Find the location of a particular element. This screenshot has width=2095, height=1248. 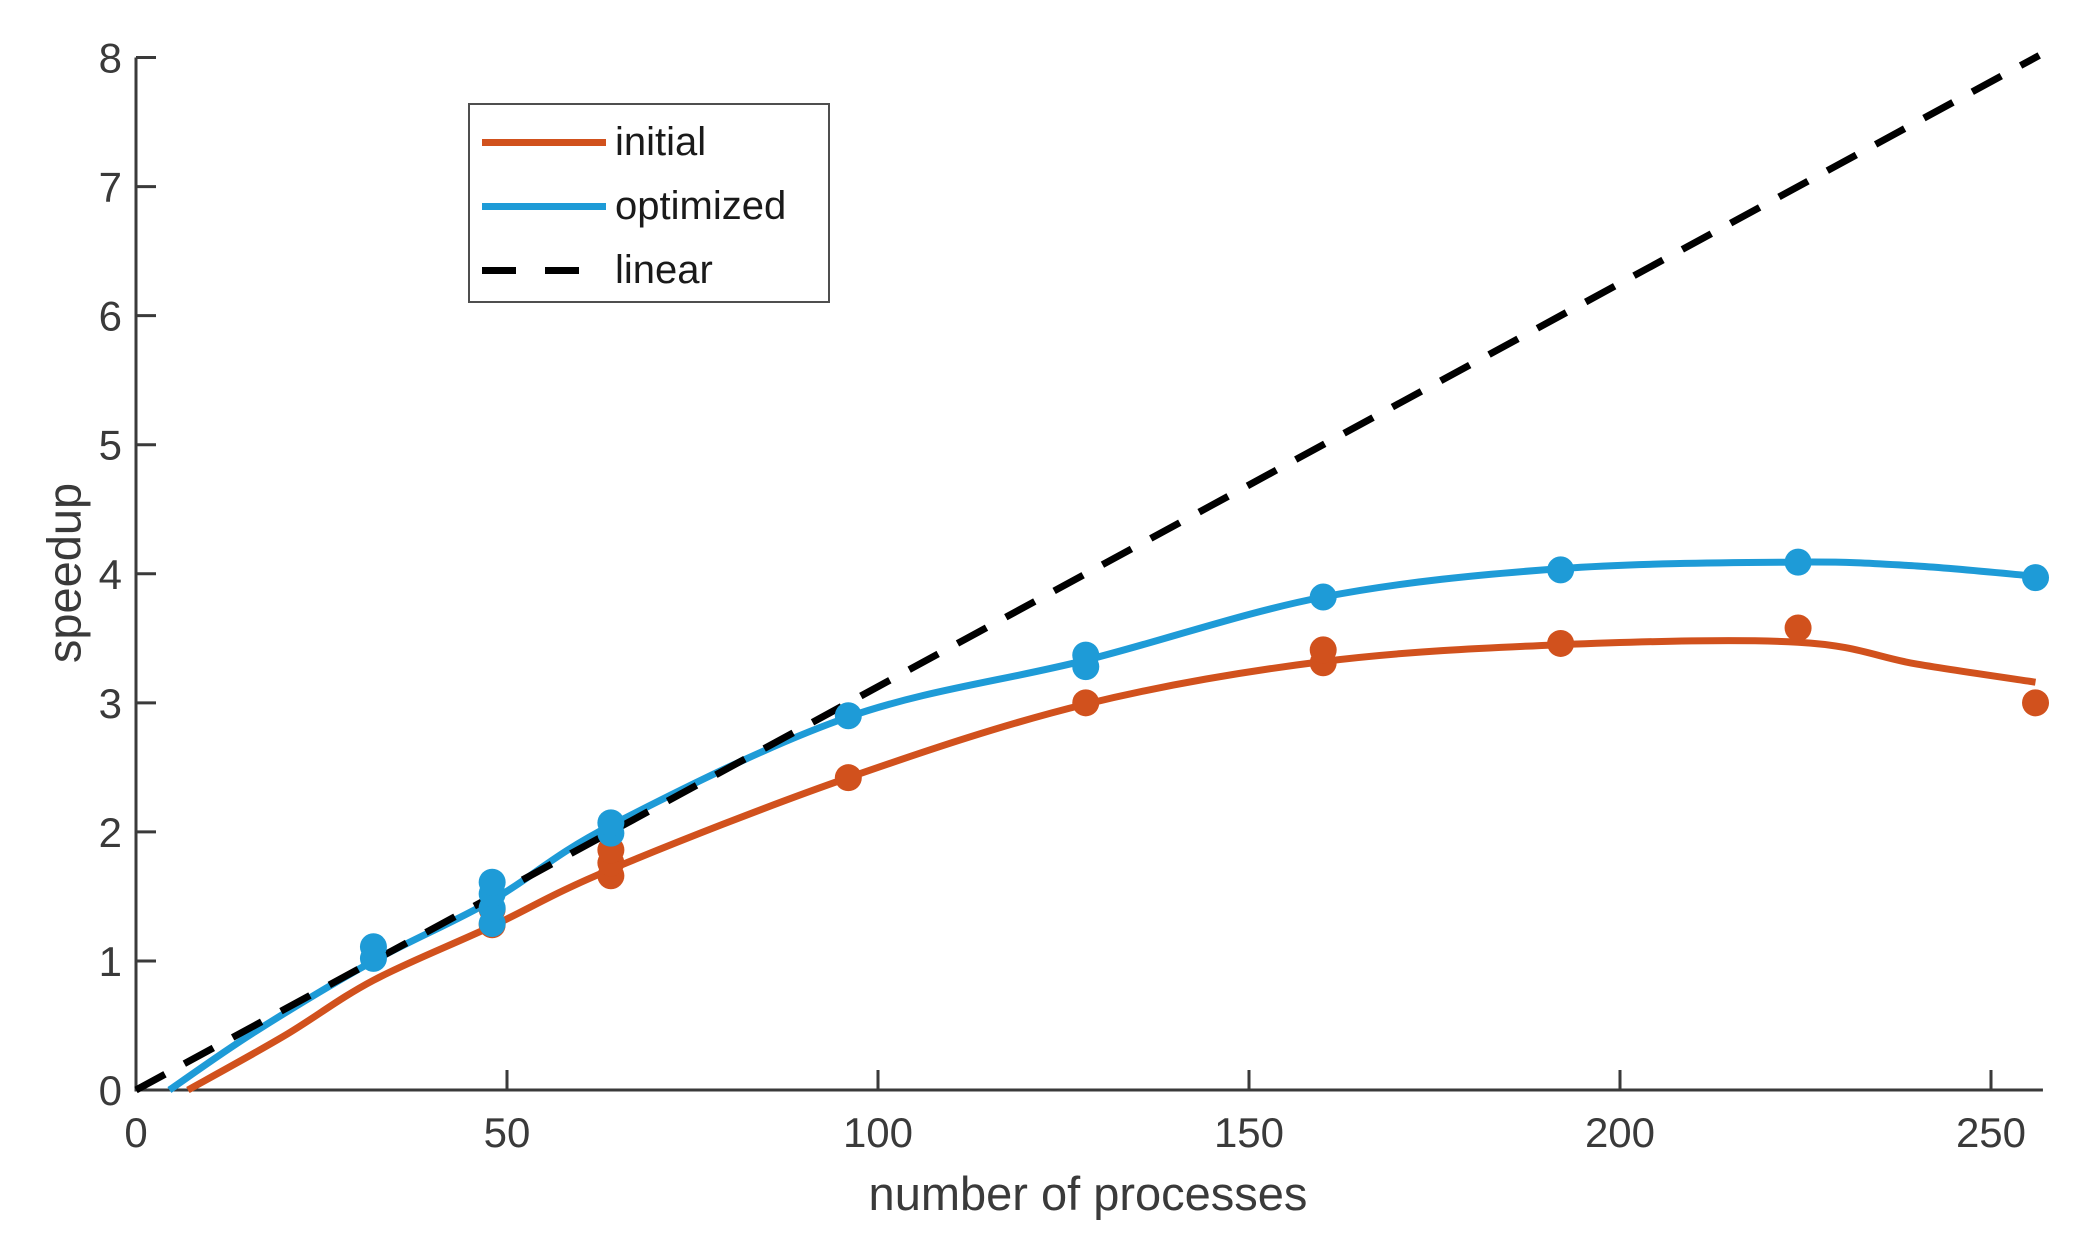

initial-line-sample is located at coordinates (544, 142).